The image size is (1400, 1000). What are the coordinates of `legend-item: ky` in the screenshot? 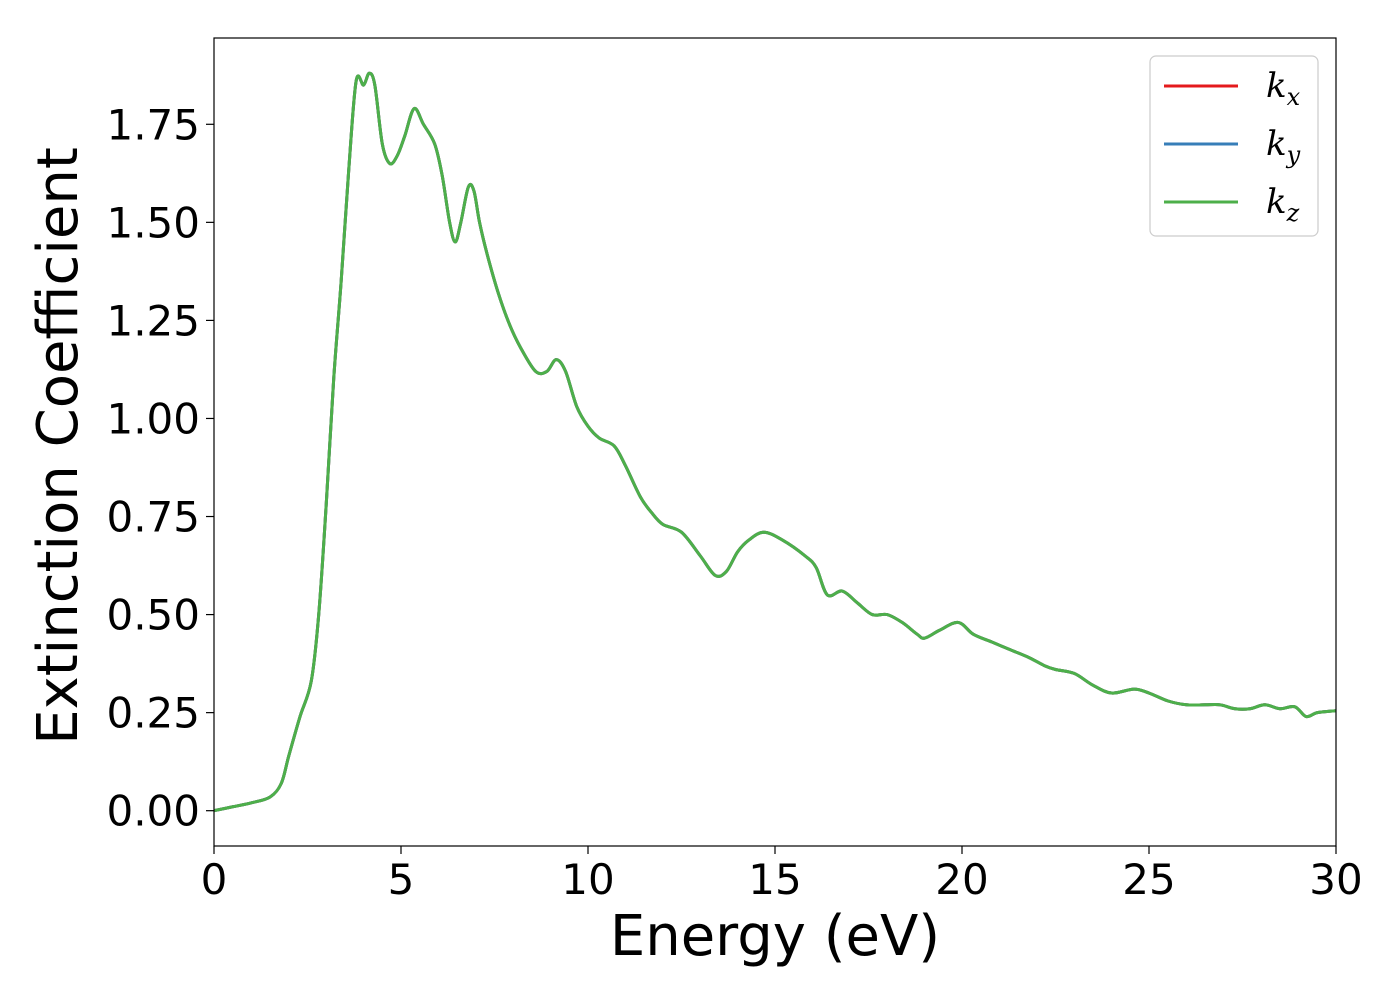 It's located at (1232, 146).